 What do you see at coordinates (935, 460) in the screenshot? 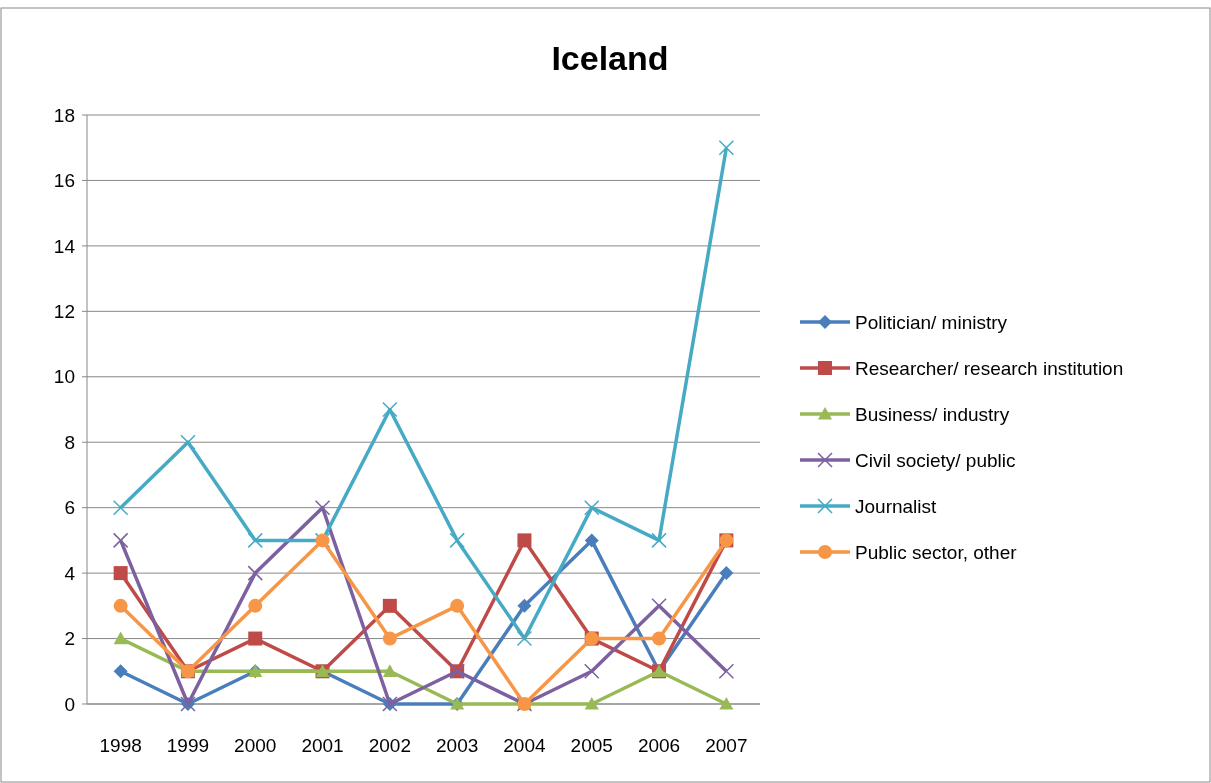
I see `legend-label: Civil society/ public` at bounding box center [935, 460].